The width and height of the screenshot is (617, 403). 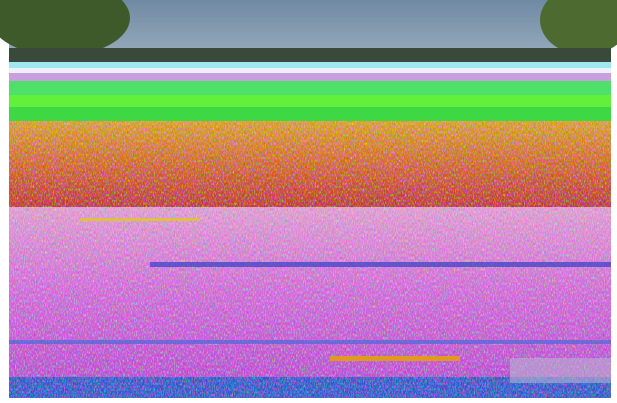 I want to click on patch, so click(x=560, y=370).